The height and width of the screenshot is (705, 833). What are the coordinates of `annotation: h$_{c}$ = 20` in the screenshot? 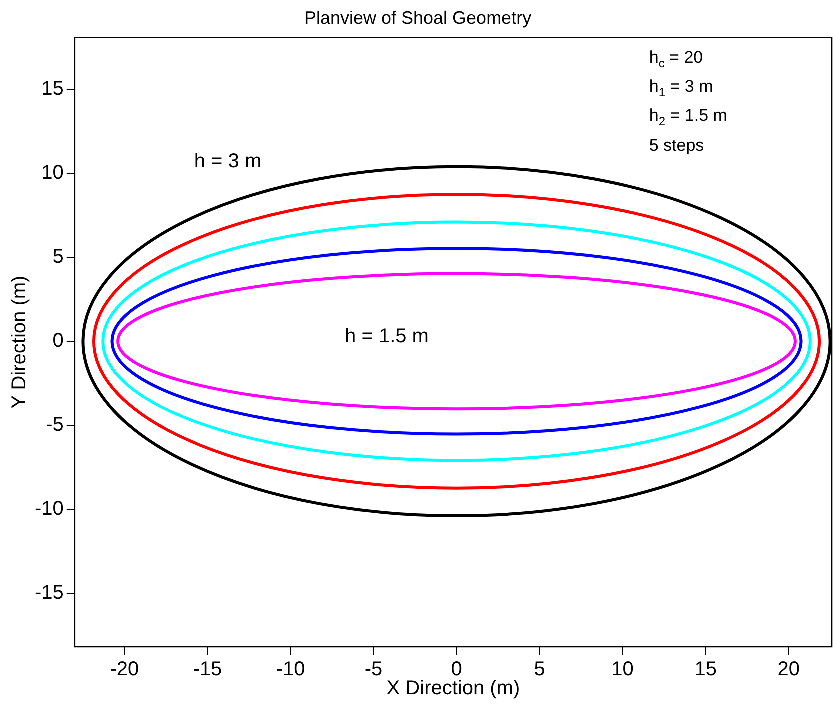 It's located at (676, 59).